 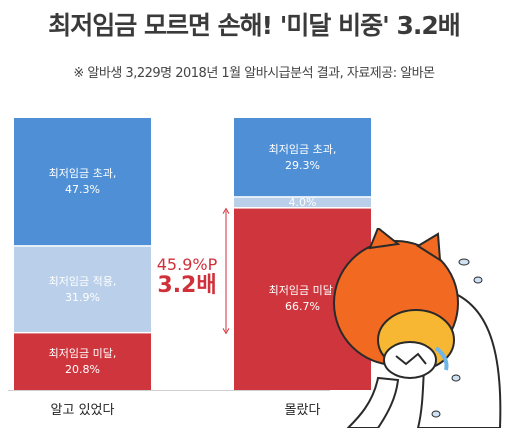 What do you see at coordinates (82, 174) in the screenshot?
I see `bar-1-over-name: 최저임금 초과,` at bounding box center [82, 174].